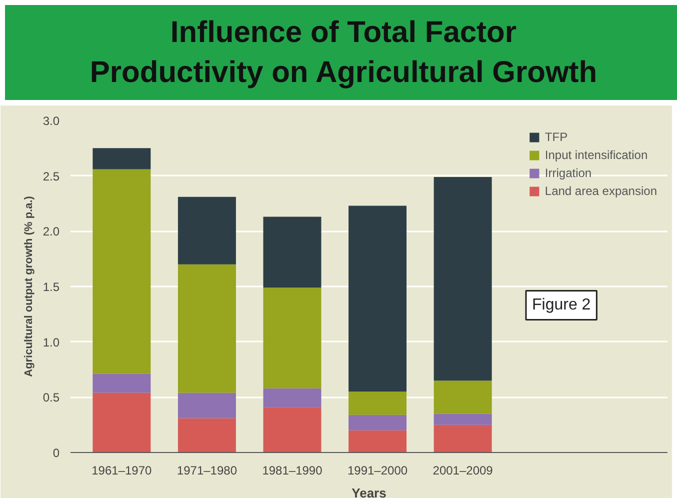 This screenshot has width=677, height=498. Describe the element at coordinates (56, 453) in the screenshot. I see `y-tick-label: 0` at that location.